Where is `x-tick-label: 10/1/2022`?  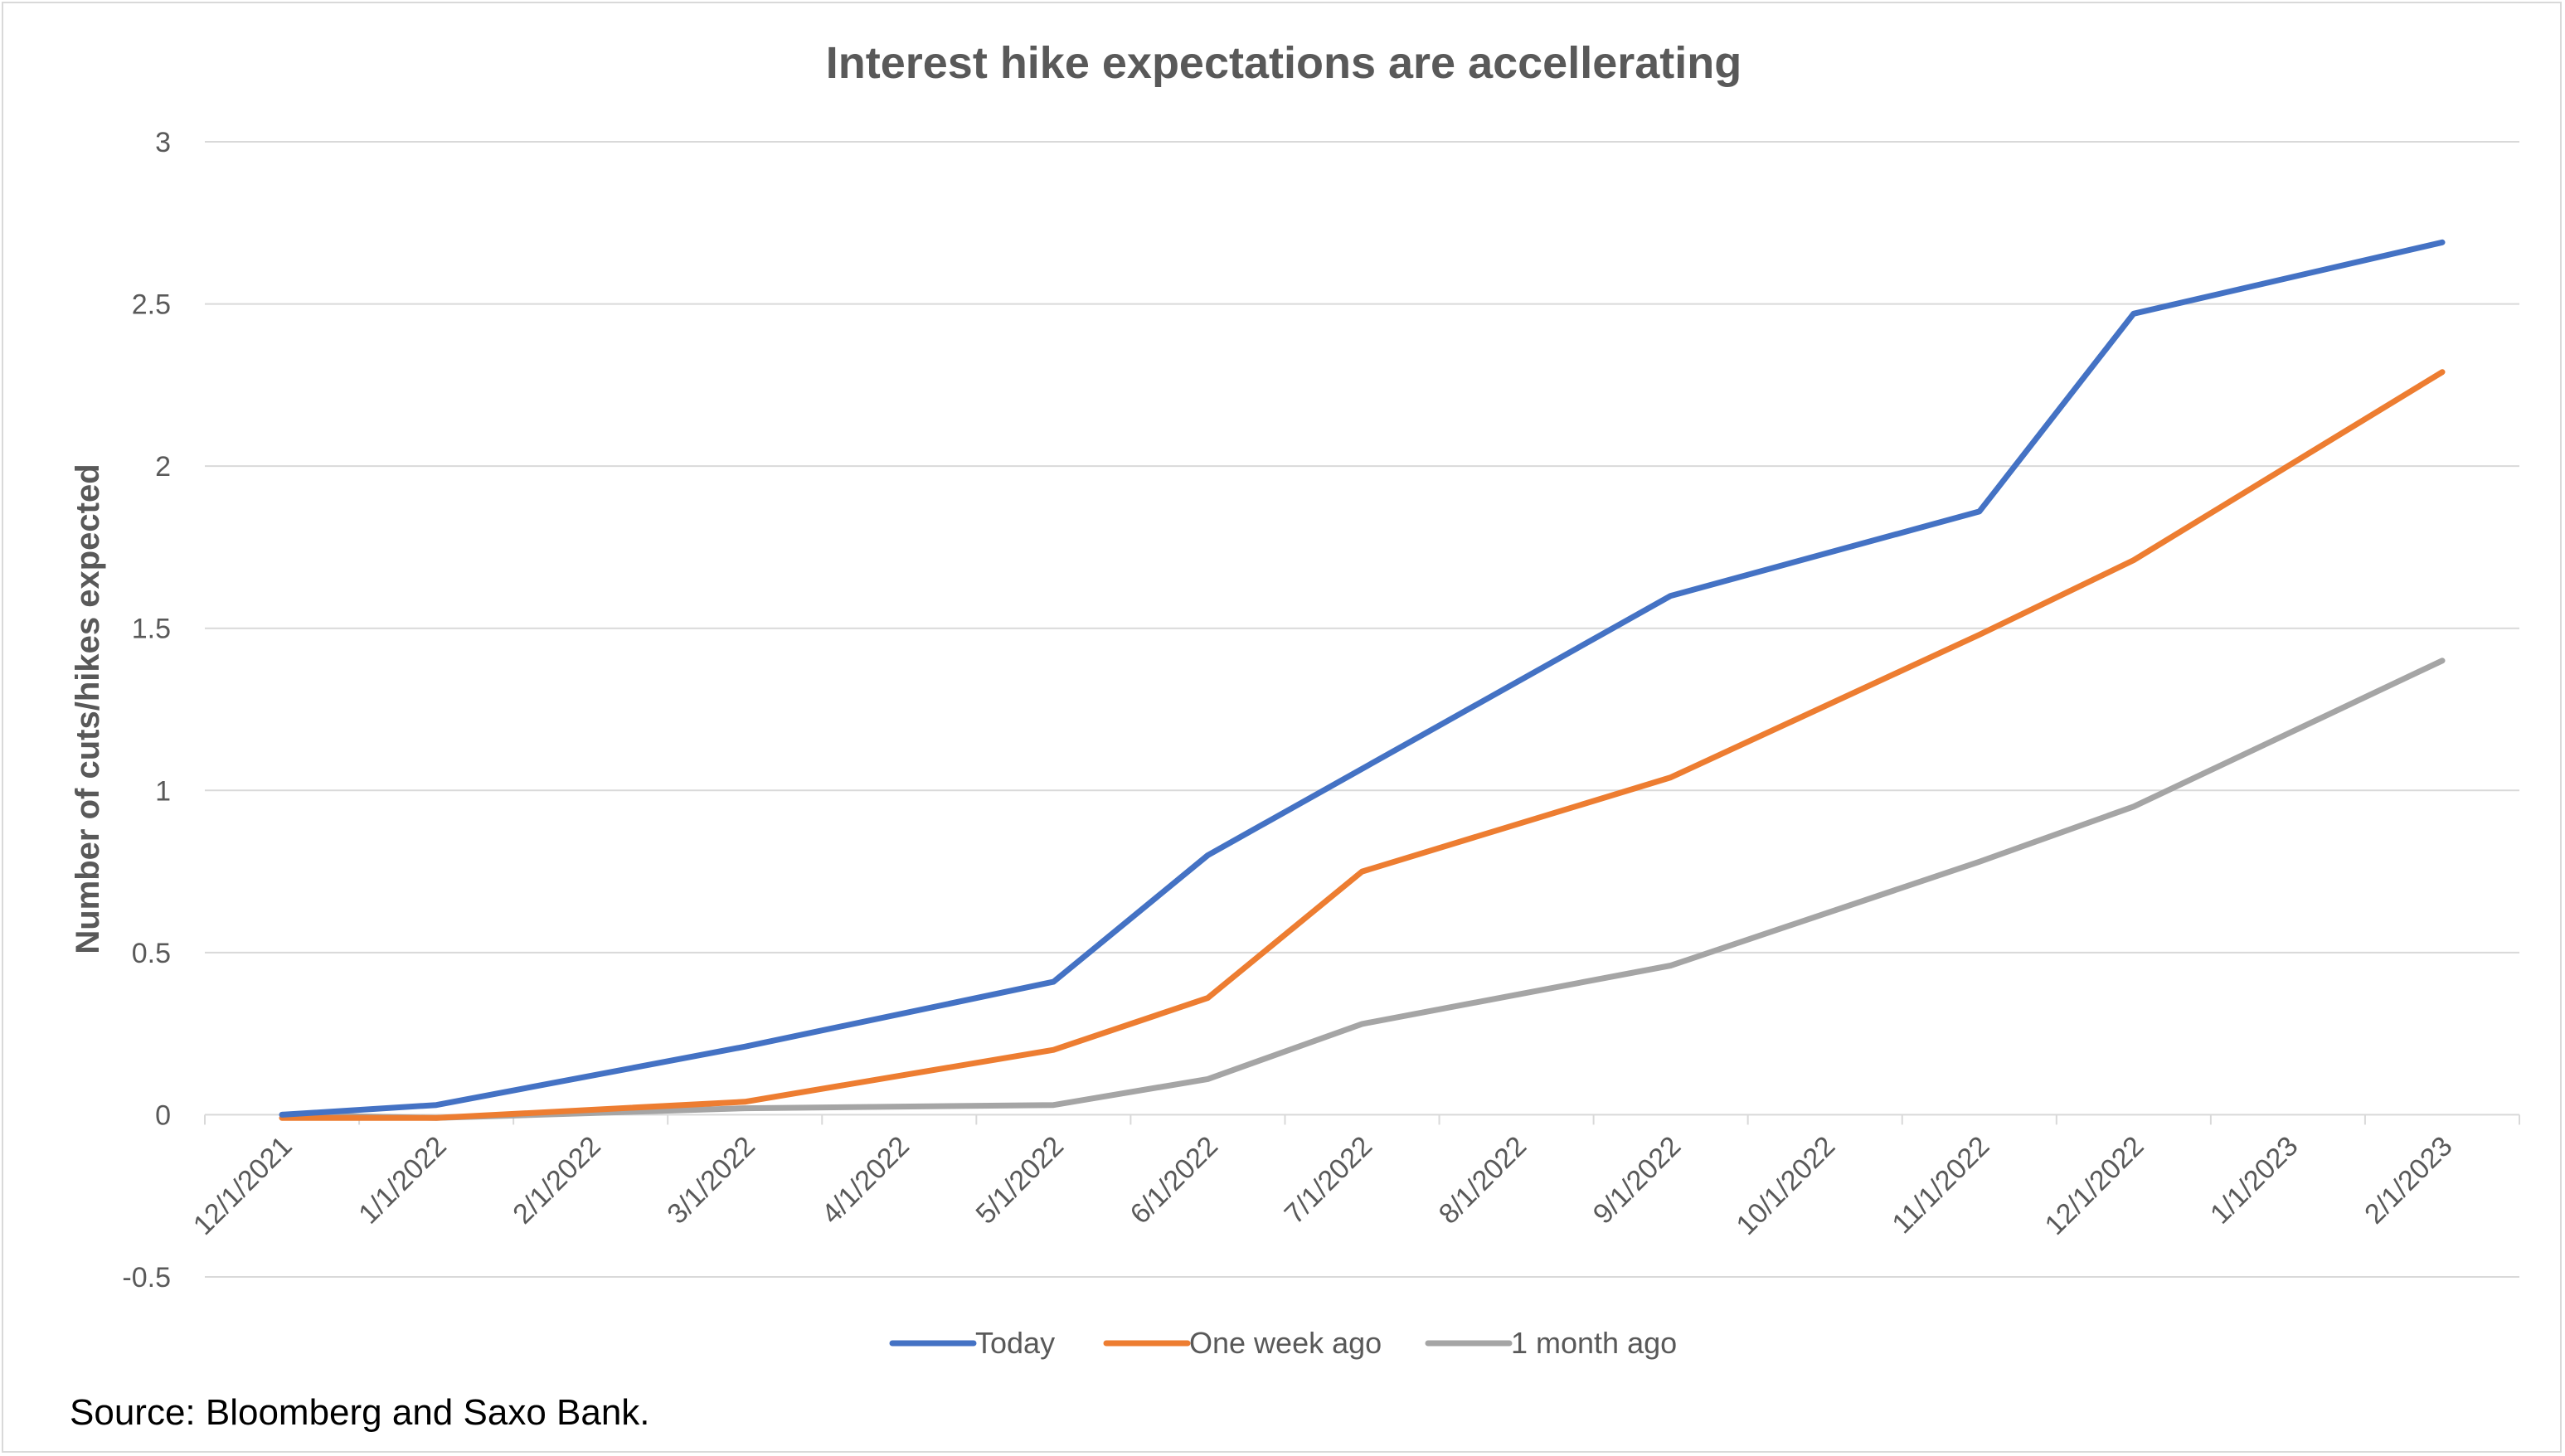 x-tick-label: 10/1/2022 is located at coordinates (1786, 1185).